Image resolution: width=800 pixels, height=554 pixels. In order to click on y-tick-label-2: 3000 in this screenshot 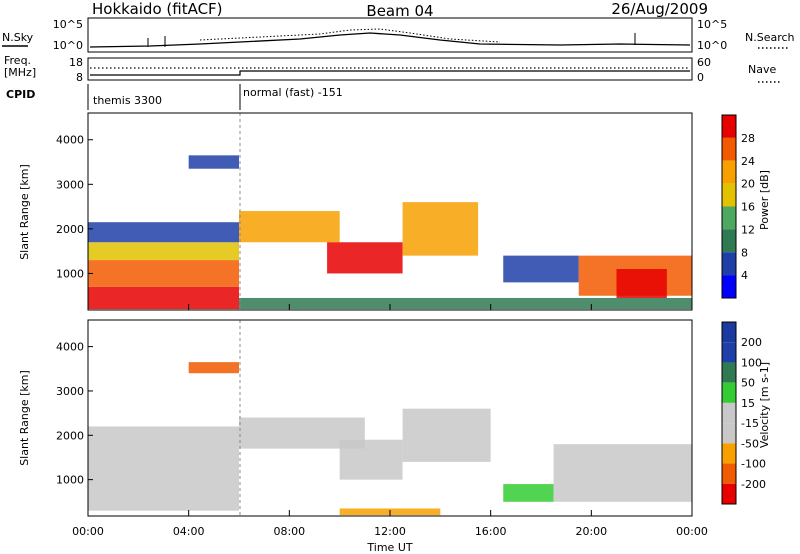, I will do `click(70, 391)`.